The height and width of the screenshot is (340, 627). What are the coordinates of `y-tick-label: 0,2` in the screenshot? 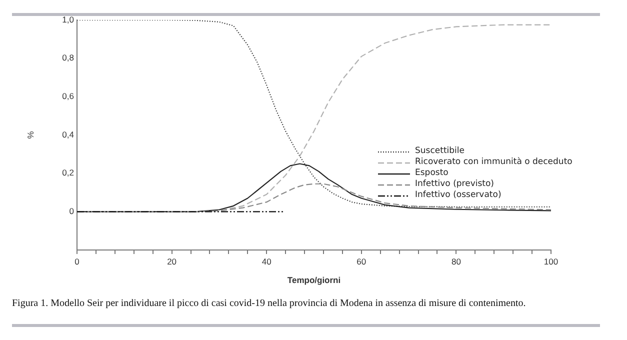 It's located at (68, 173).